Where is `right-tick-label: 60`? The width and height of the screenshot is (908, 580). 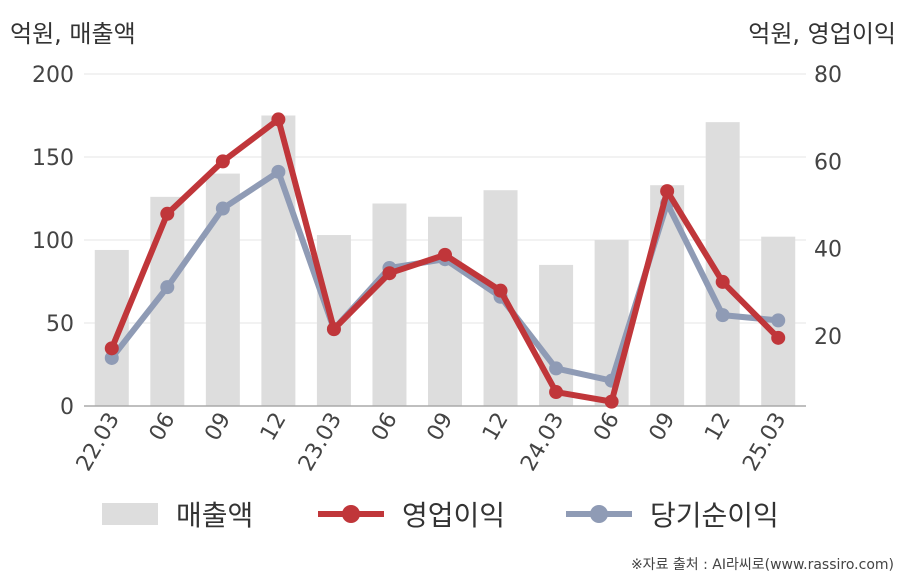 right-tick-label: 60 is located at coordinates (828, 162).